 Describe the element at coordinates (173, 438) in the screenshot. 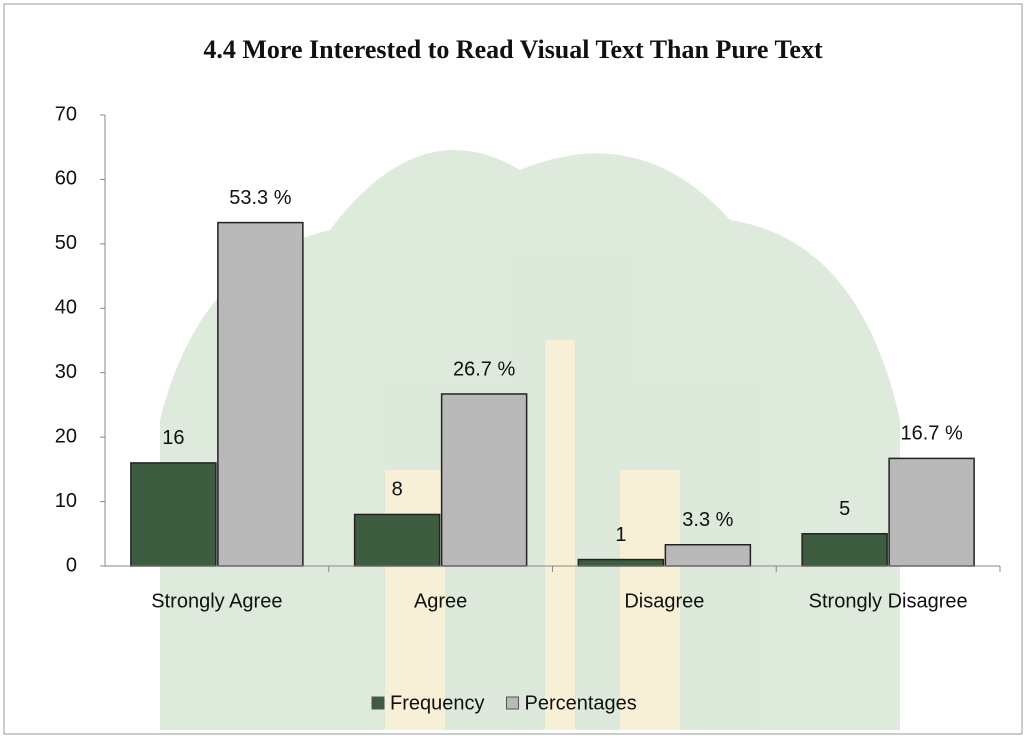

I see `data-label: 16` at that location.